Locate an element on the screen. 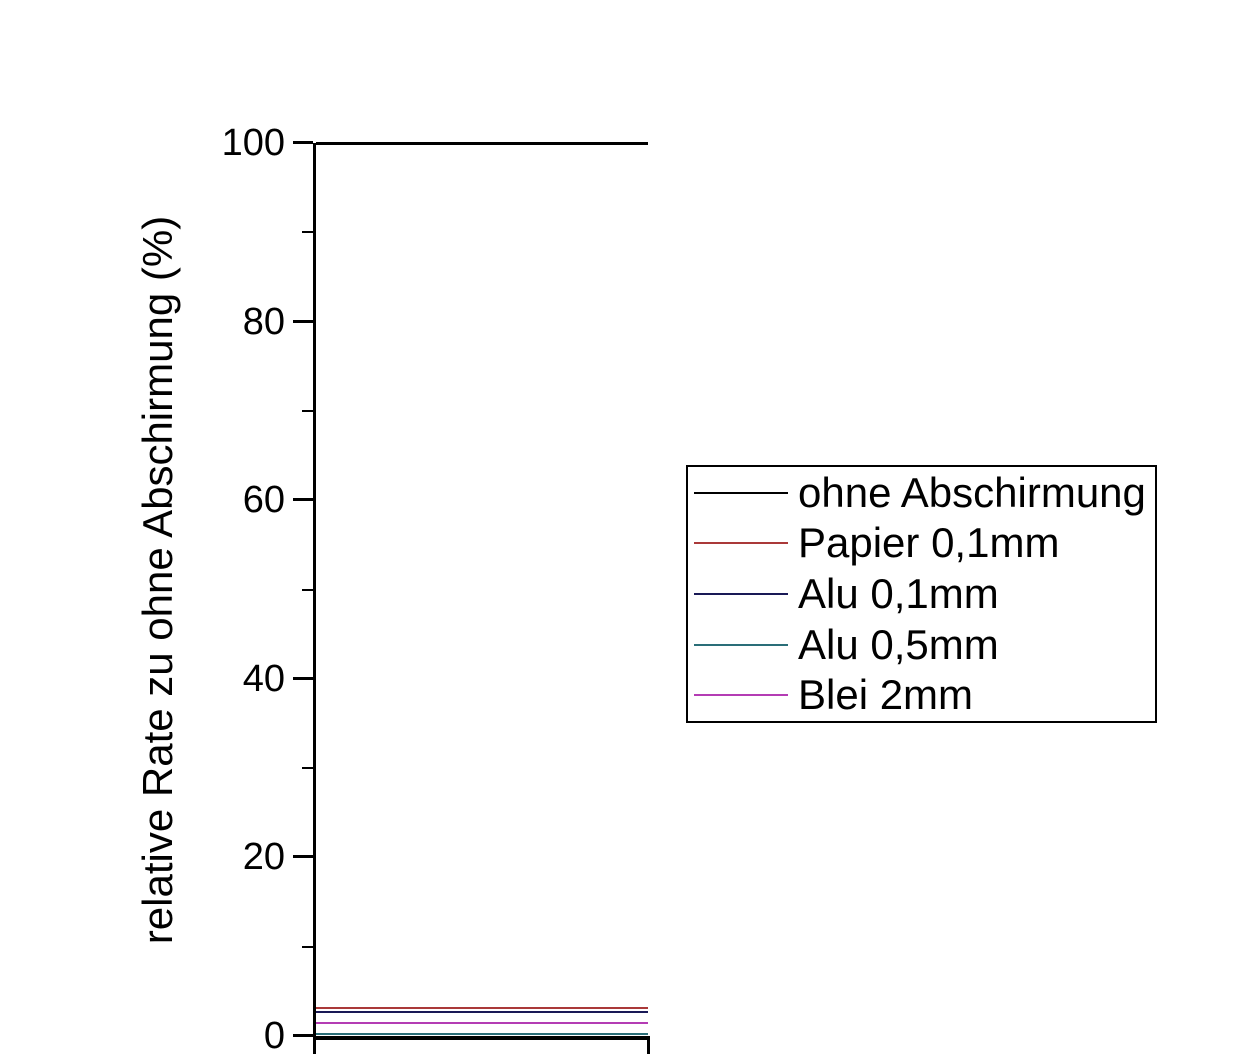 The image size is (1244, 1064). y-axis-tick-label: 80 is located at coordinates (263, 321).